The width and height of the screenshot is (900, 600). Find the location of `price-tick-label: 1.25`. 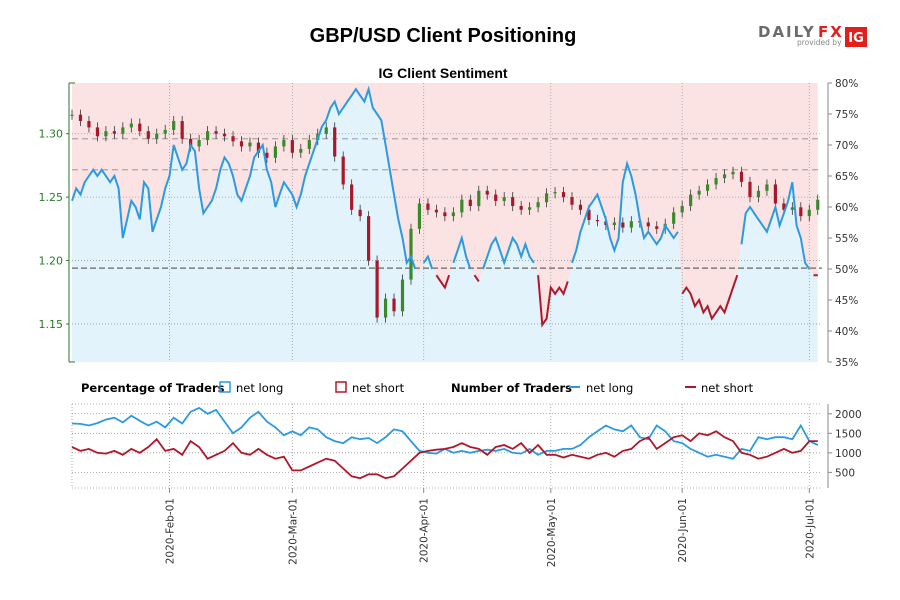

price-tick-label: 1.25 is located at coordinates (51, 197).